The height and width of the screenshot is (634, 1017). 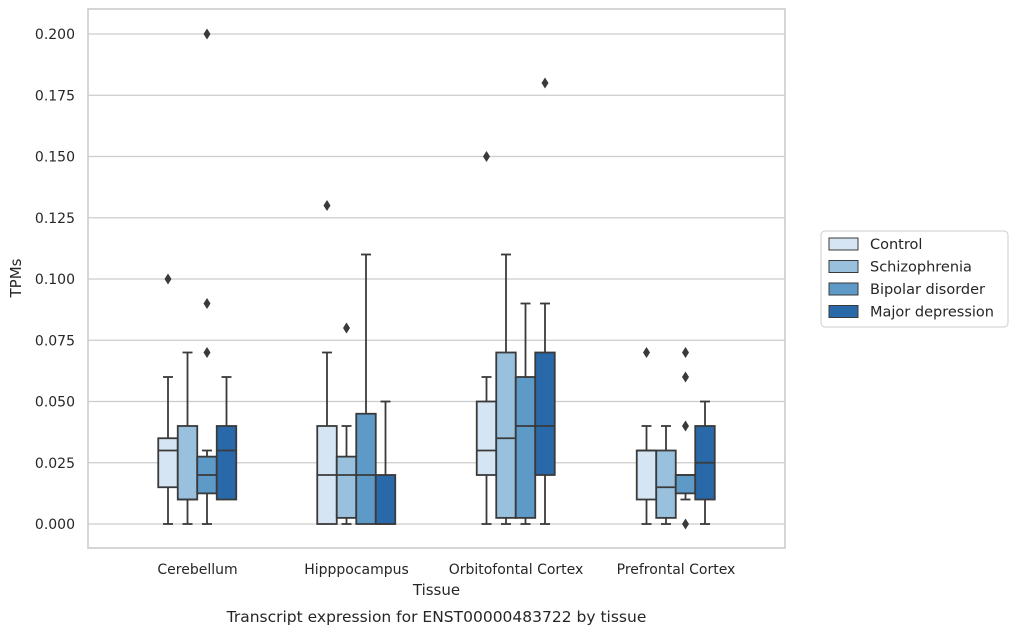 What do you see at coordinates (55, 341) in the screenshot?
I see `y-tick-label: 0.075` at bounding box center [55, 341].